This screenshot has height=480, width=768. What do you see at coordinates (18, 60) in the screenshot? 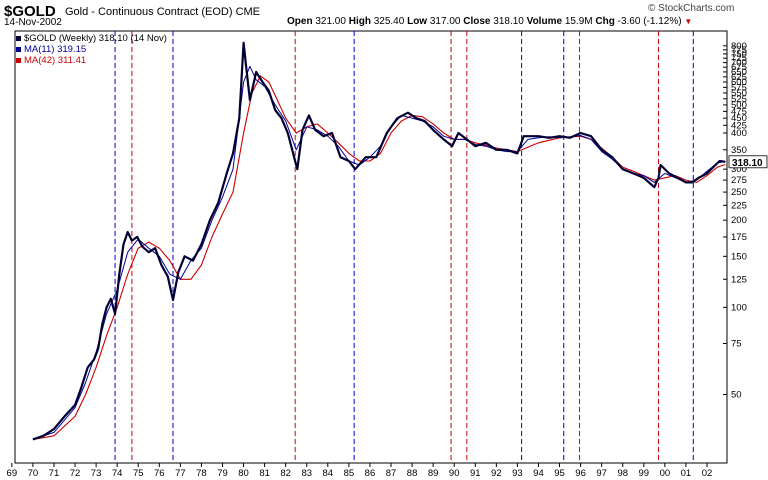
I see `legend-ma42-swatch` at bounding box center [18, 60].